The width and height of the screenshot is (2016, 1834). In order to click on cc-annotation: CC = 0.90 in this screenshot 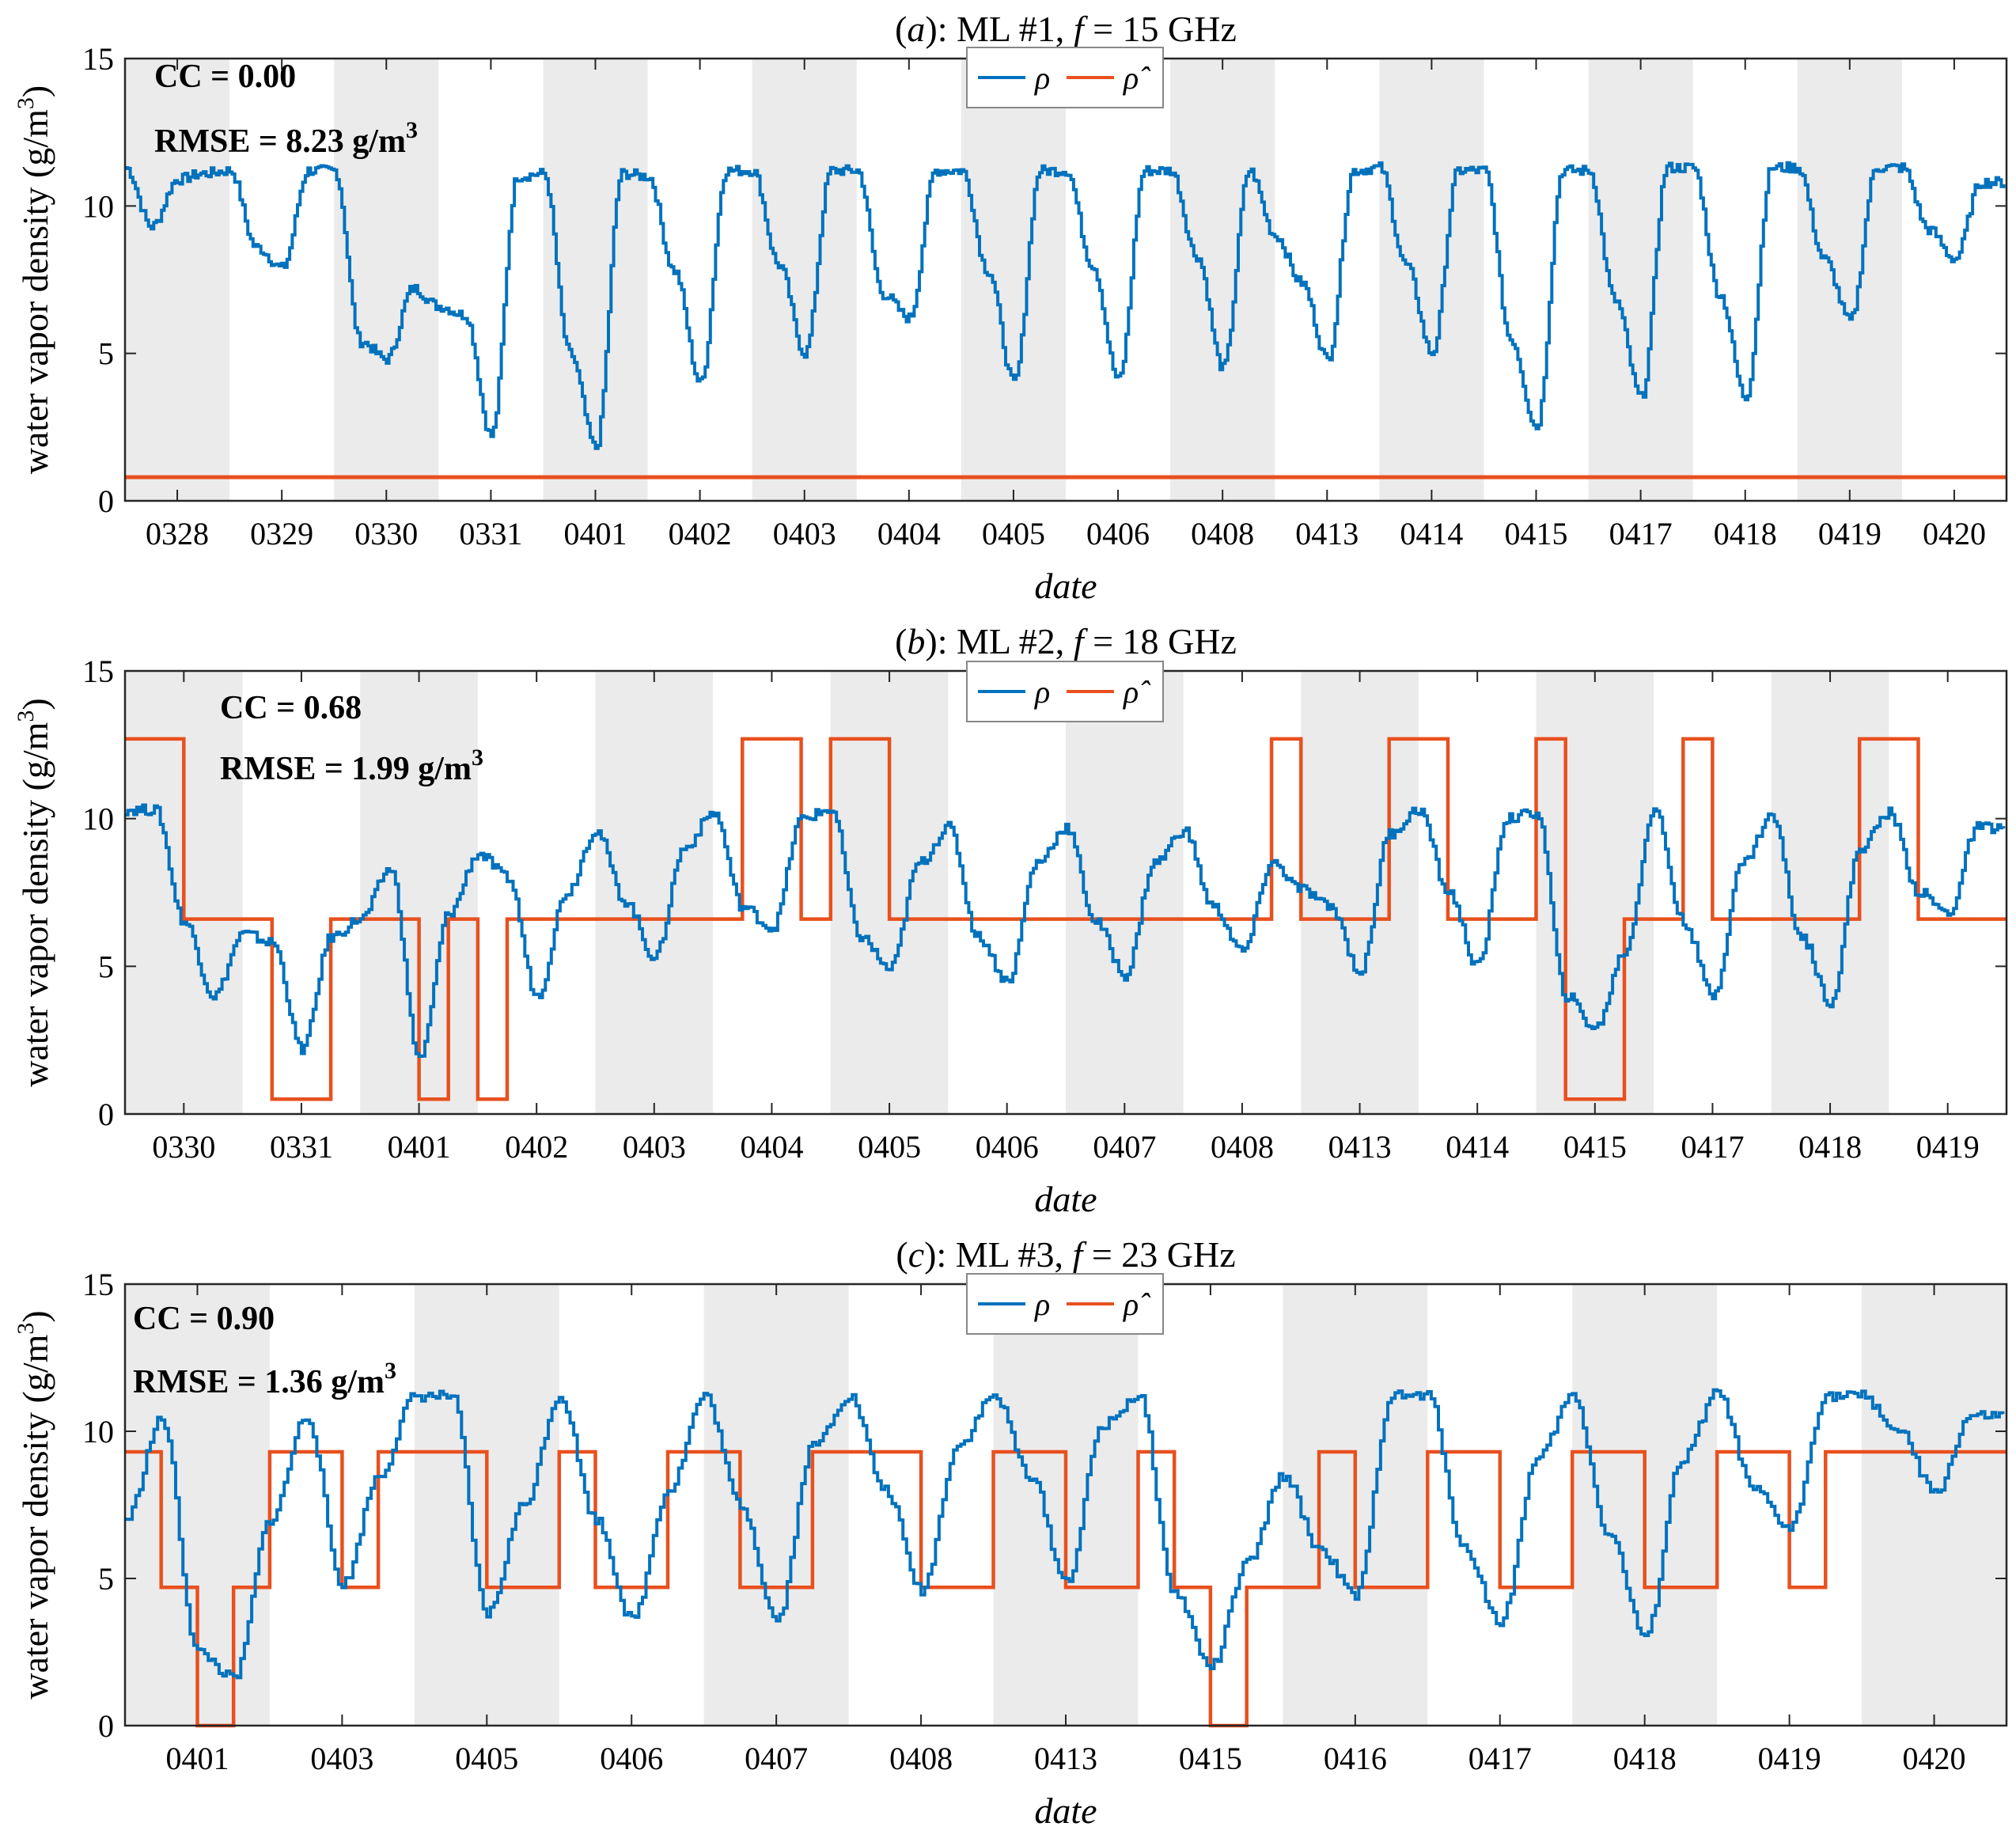, I will do `click(204, 1319)`.